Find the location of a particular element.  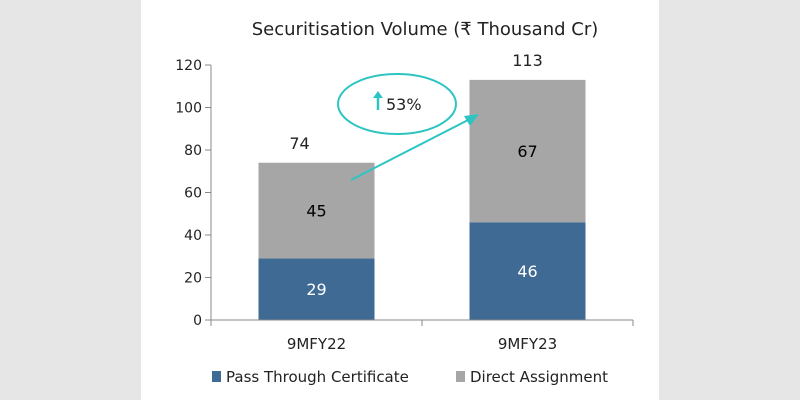

y-axis: 0 20 40 60 80 100 120 is located at coordinates (193, 193).